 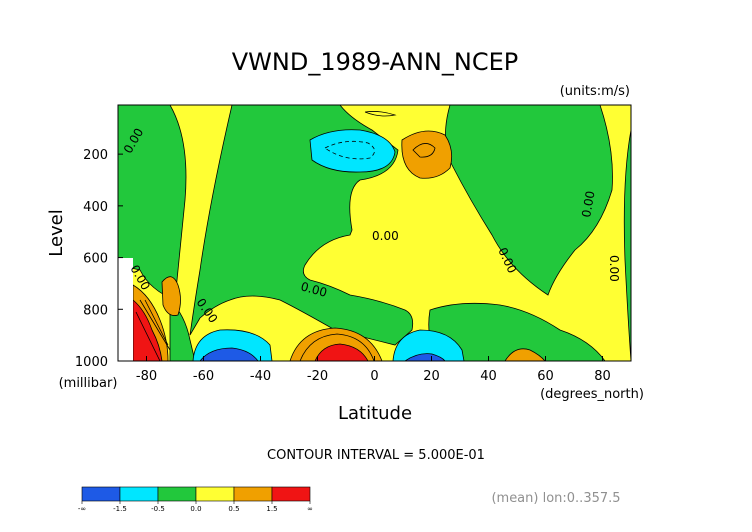 I want to click on x-tick-label: -20, so click(x=317, y=376).